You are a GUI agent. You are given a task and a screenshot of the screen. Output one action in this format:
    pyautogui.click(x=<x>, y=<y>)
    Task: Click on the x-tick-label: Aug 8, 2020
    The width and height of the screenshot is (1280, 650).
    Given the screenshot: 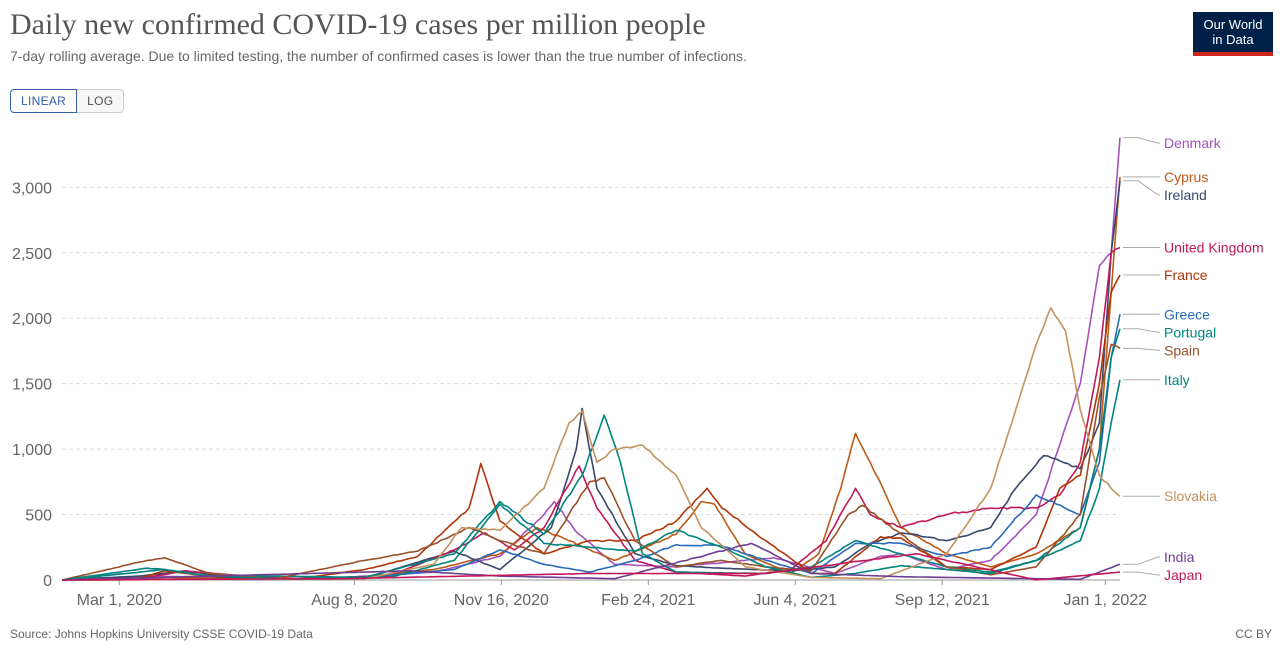 What is the action you would take?
    pyautogui.click(x=354, y=600)
    